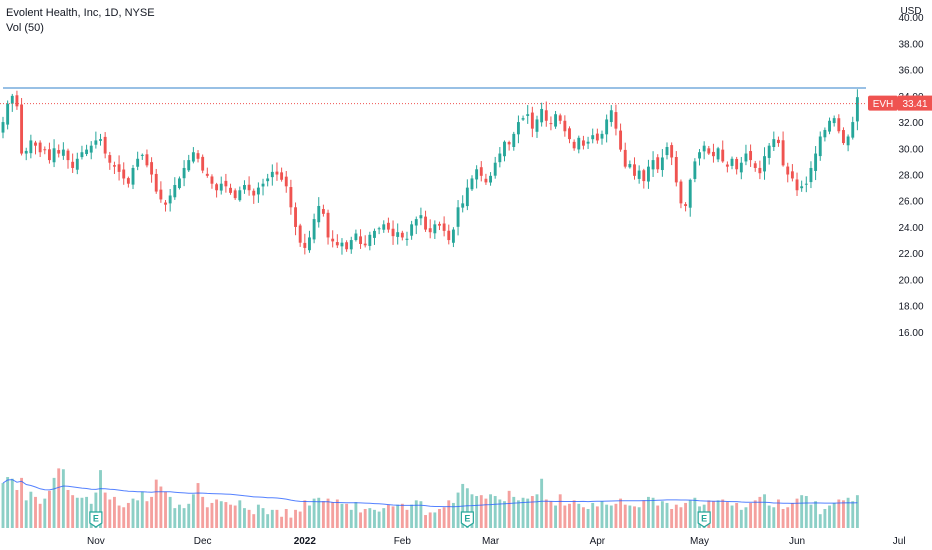  Describe the element at coordinates (910, 71) in the screenshot. I see `y-tick-label: 36.00` at that location.